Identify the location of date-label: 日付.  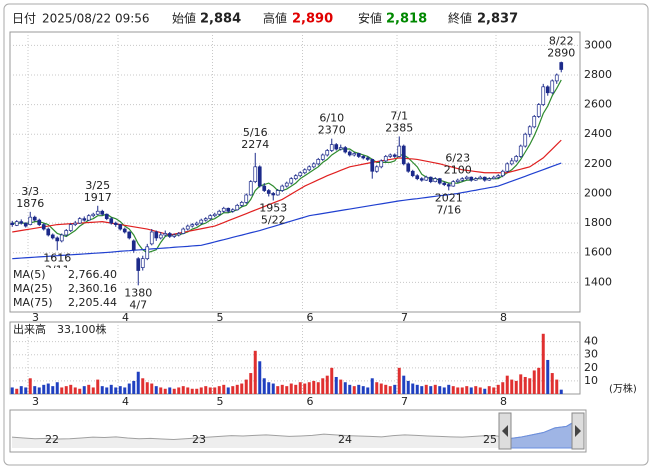
(24, 19).